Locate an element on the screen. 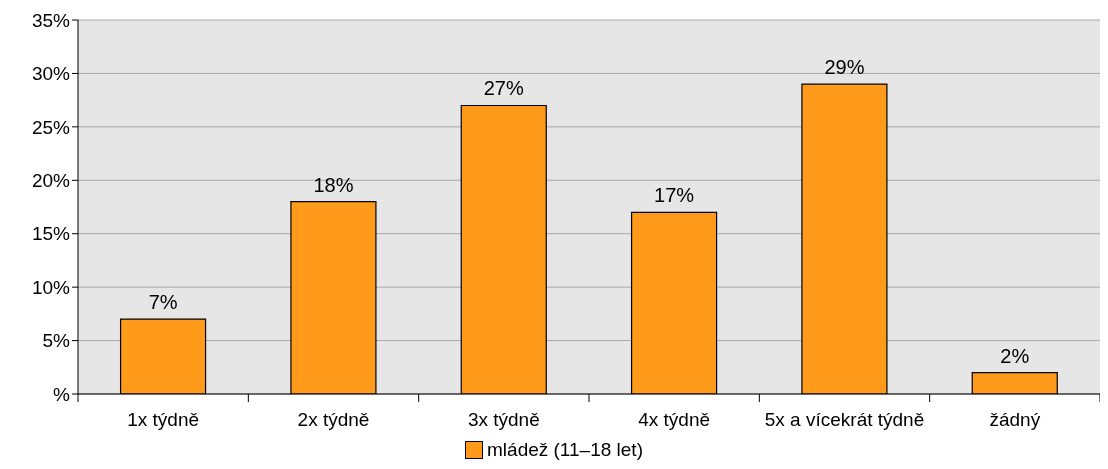 The width and height of the screenshot is (1108, 469). data-label: 2% is located at coordinates (1015, 355).